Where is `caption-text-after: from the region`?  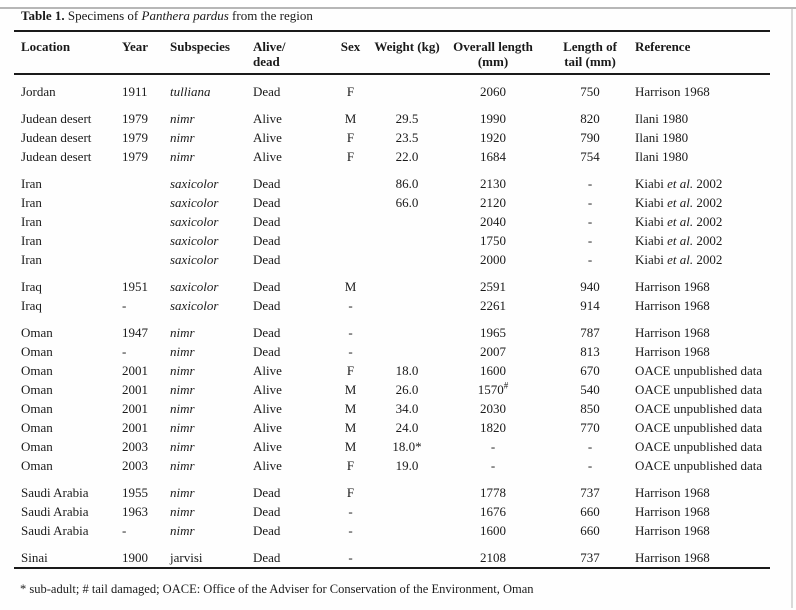 caption-text-after: from the region is located at coordinates (270, 15).